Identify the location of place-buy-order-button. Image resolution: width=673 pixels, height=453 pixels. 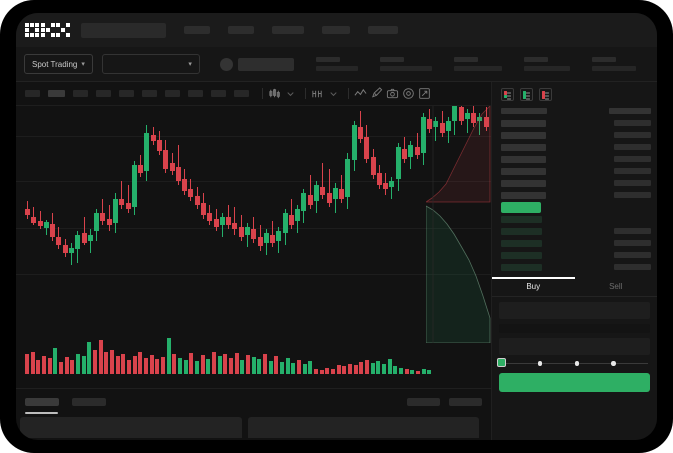
(574, 382).